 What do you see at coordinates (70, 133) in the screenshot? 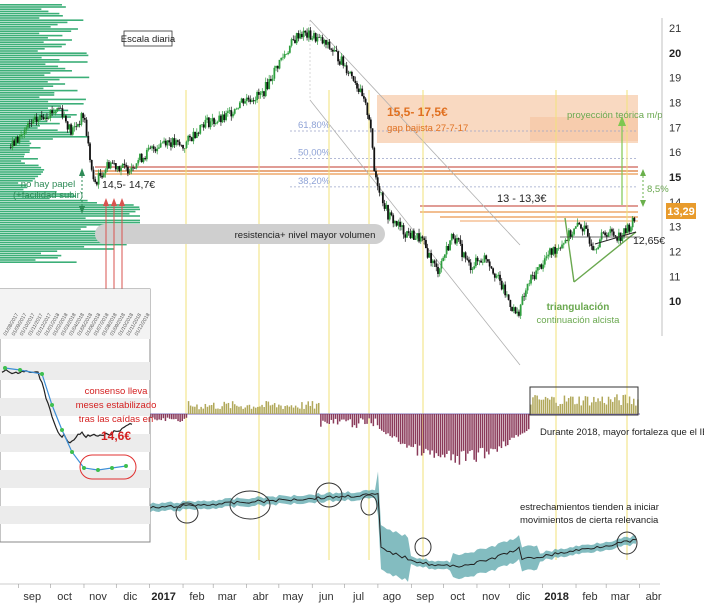
I see `volume-by-price-profile` at bounding box center [70, 133].